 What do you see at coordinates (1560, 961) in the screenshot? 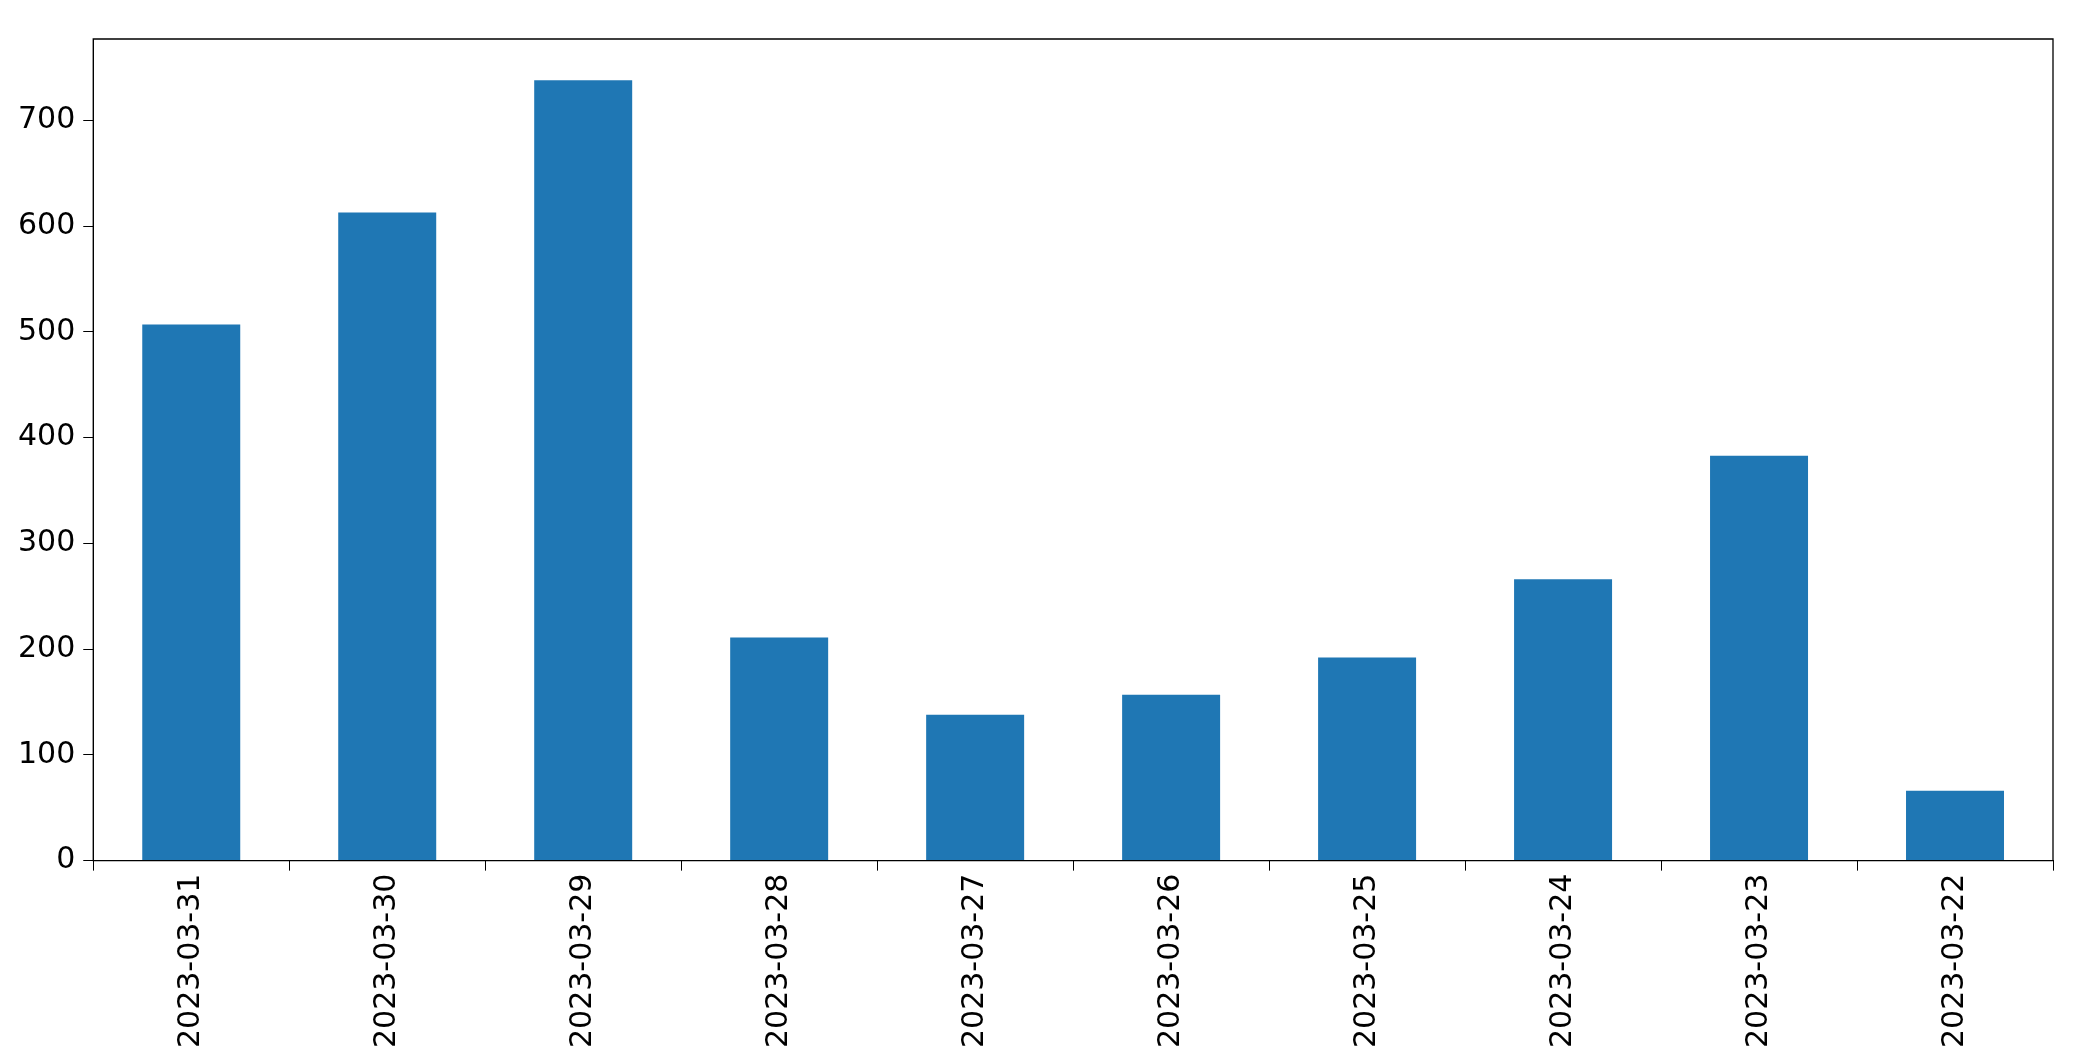
I see `x-tick-label: 2023-03-24` at bounding box center [1560, 961].